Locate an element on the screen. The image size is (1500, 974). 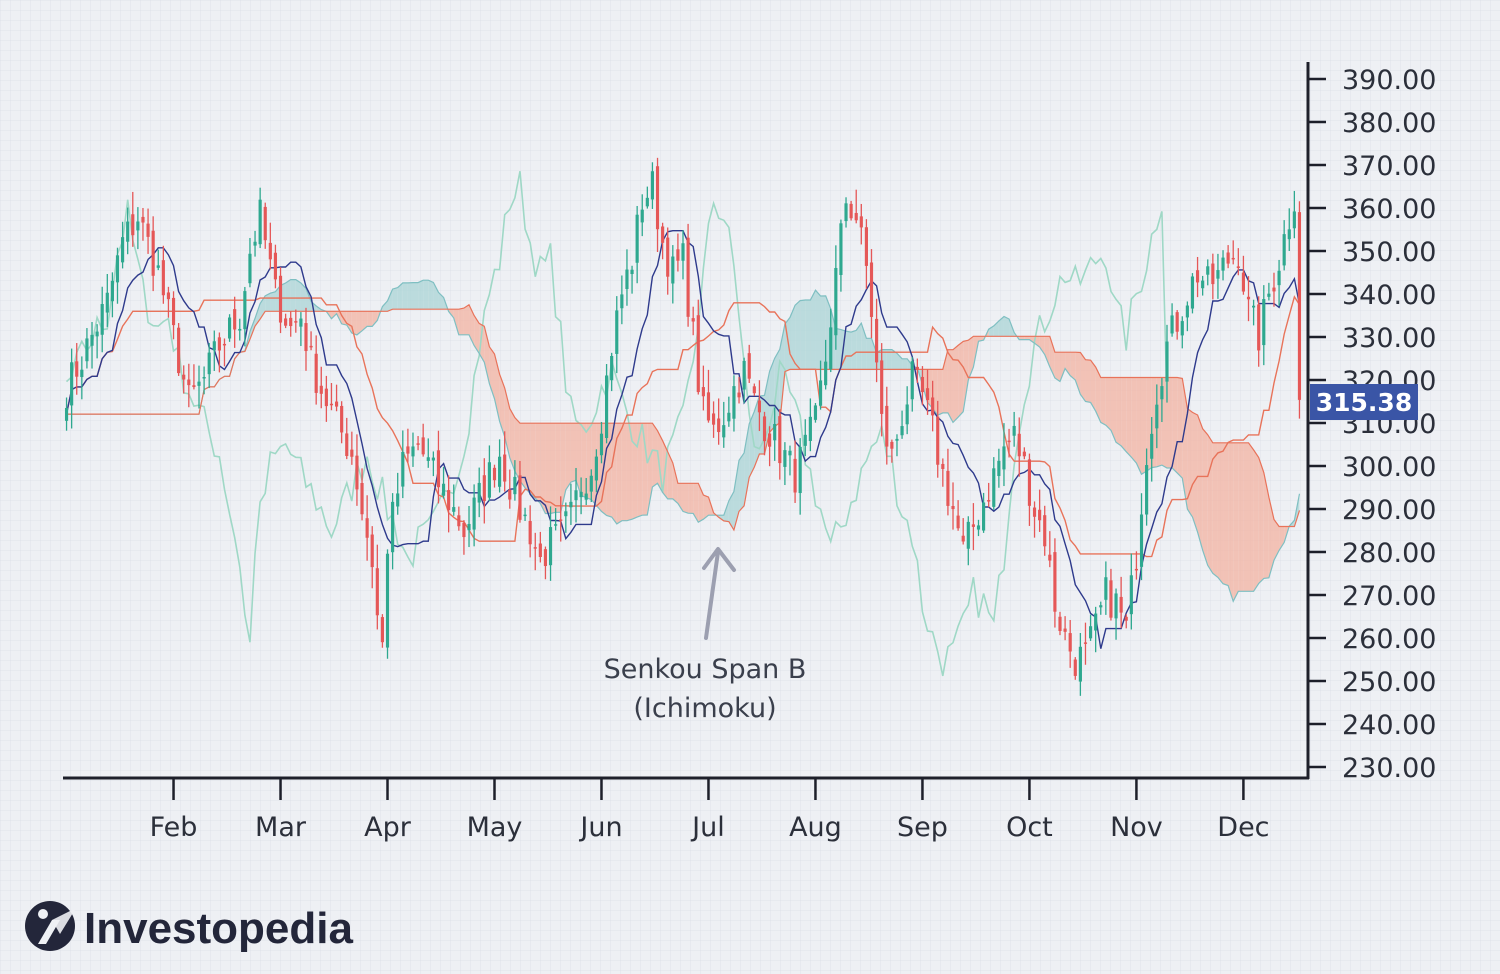
investopedia-logo-icon is located at coordinates (50, 926).